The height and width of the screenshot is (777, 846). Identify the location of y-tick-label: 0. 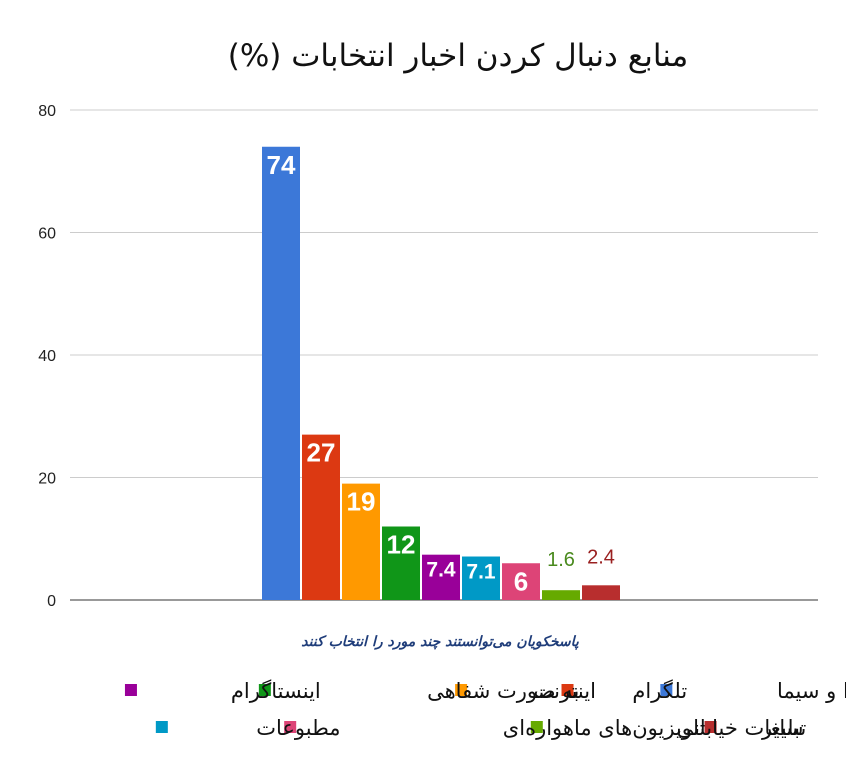
(51, 601).